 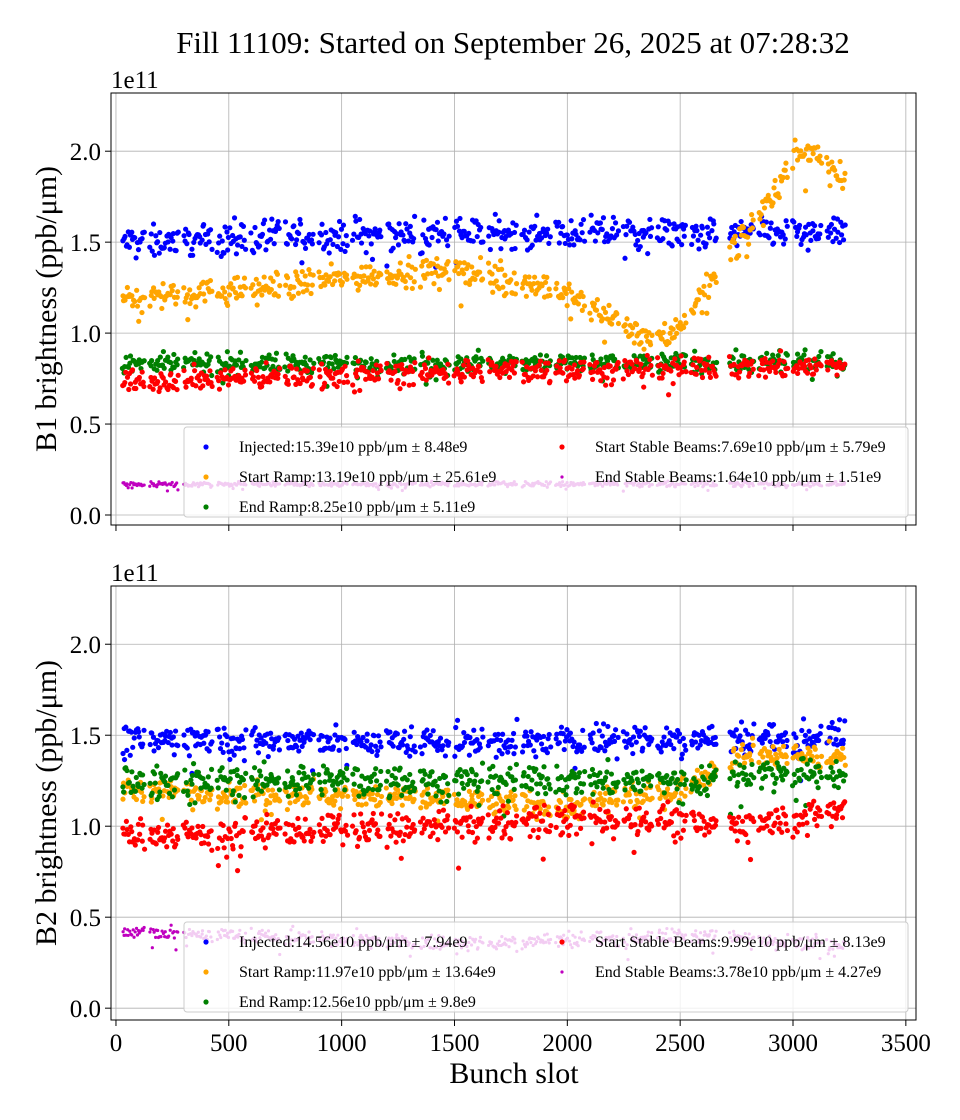 What do you see at coordinates (206, 447) in the screenshot?
I see `legend-marker` at bounding box center [206, 447].